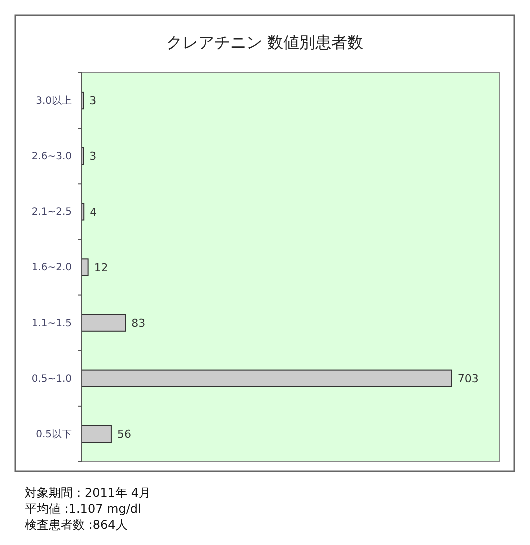  What do you see at coordinates (124, 435) in the screenshot?
I see `data-label: 56` at bounding box center [124, 435].